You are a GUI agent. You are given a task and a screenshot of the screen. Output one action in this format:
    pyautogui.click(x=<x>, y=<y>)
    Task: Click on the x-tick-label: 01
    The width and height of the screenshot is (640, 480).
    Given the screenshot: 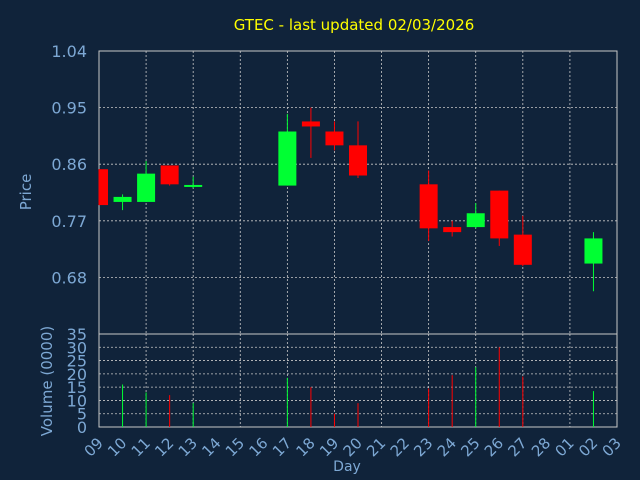 What is the action you would take?
    pyautogui.click(x=565, y=447)
    